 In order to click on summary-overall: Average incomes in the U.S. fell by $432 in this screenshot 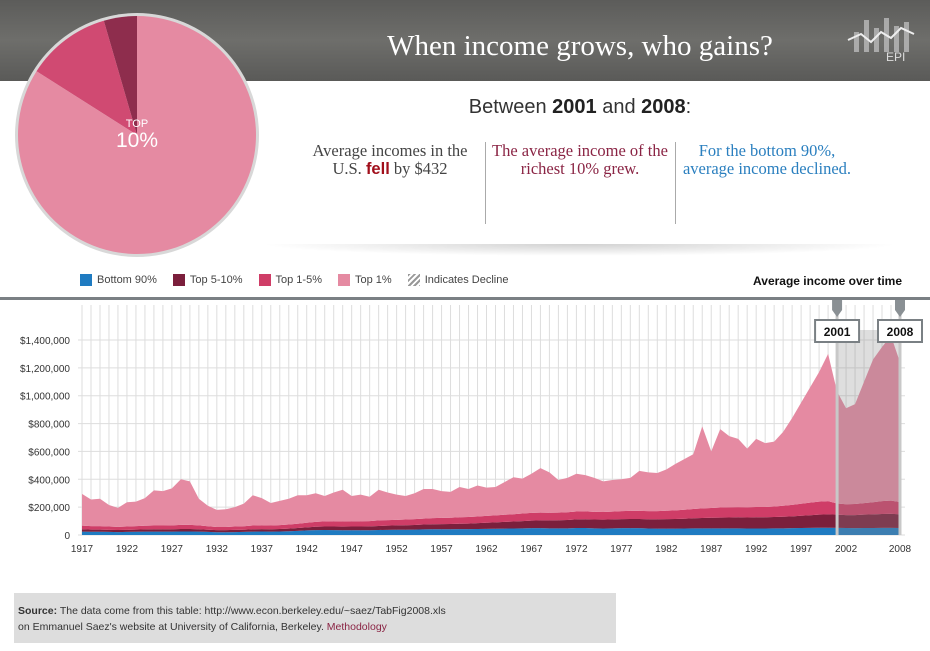, I will do `click(390, 160)`.